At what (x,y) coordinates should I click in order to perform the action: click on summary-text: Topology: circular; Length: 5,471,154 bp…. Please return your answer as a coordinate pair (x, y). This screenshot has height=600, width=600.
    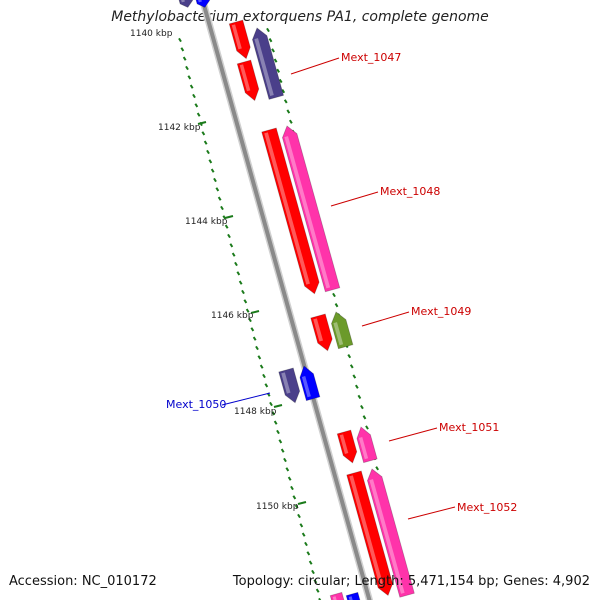
    Looking at the image, I should click on (411, 581).